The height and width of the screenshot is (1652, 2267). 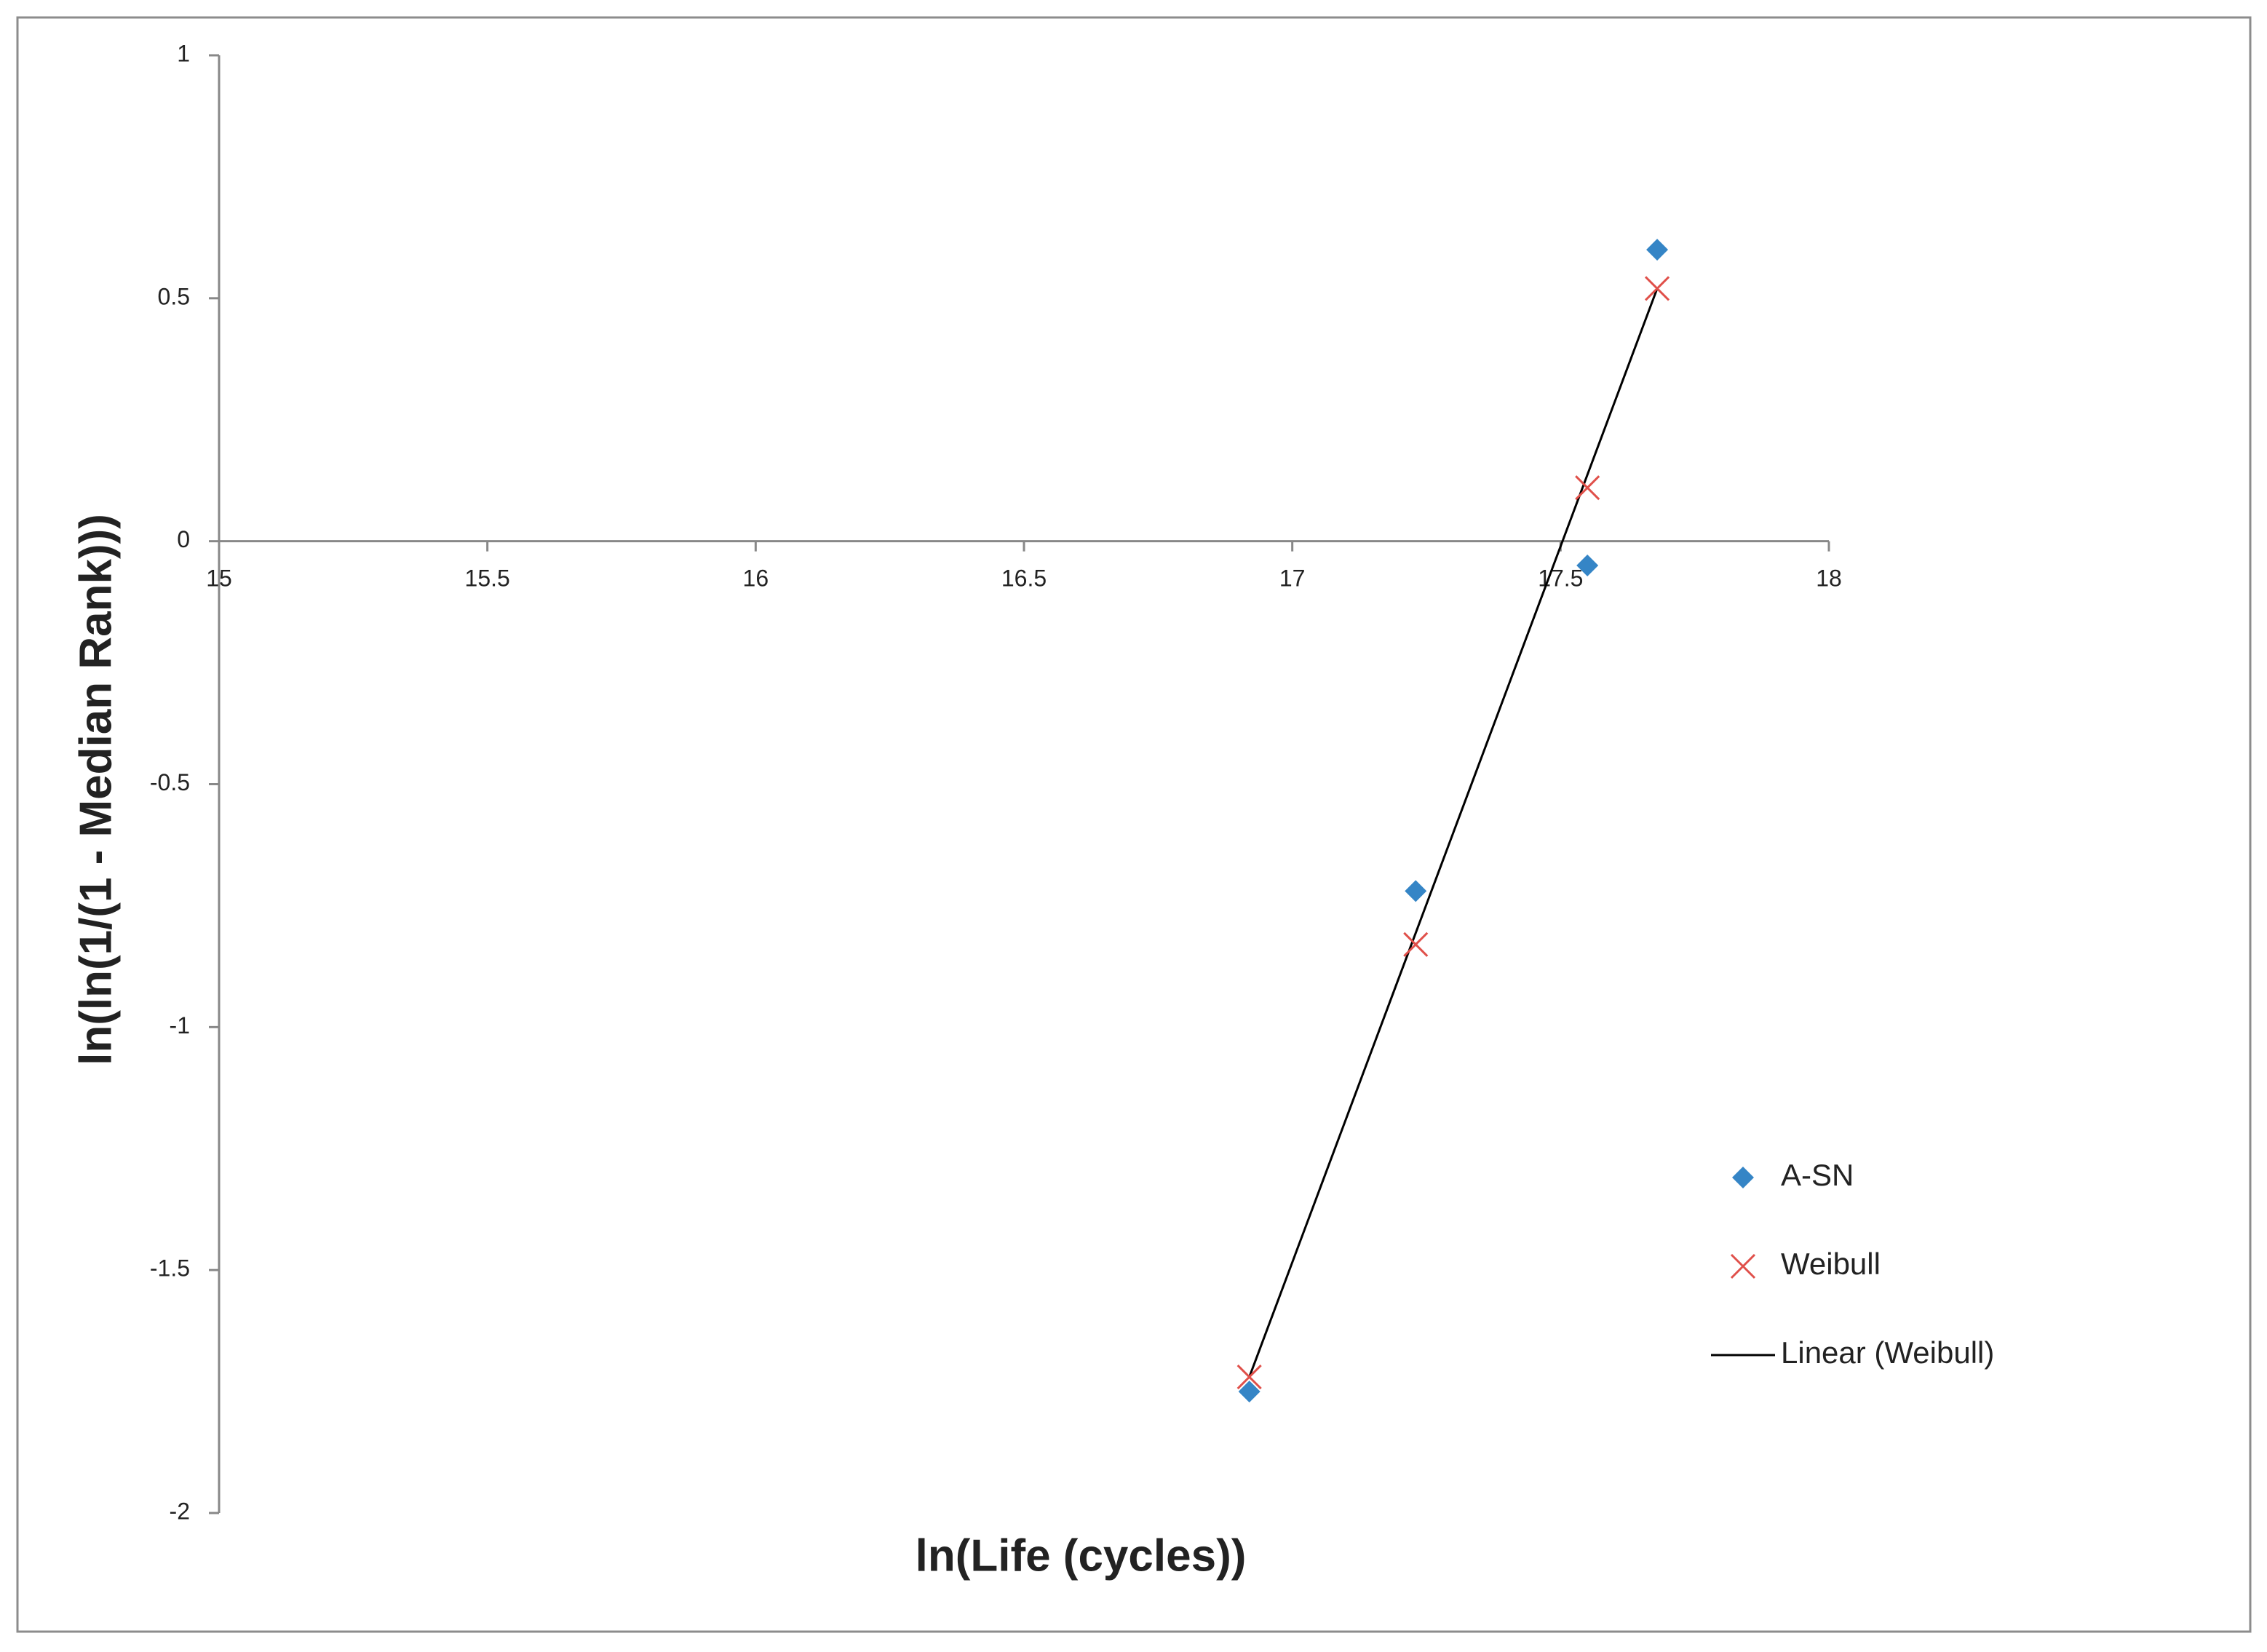 I want to click on x-axis-title: ln(Life (cycles)), so click(x=1081, y=1555).